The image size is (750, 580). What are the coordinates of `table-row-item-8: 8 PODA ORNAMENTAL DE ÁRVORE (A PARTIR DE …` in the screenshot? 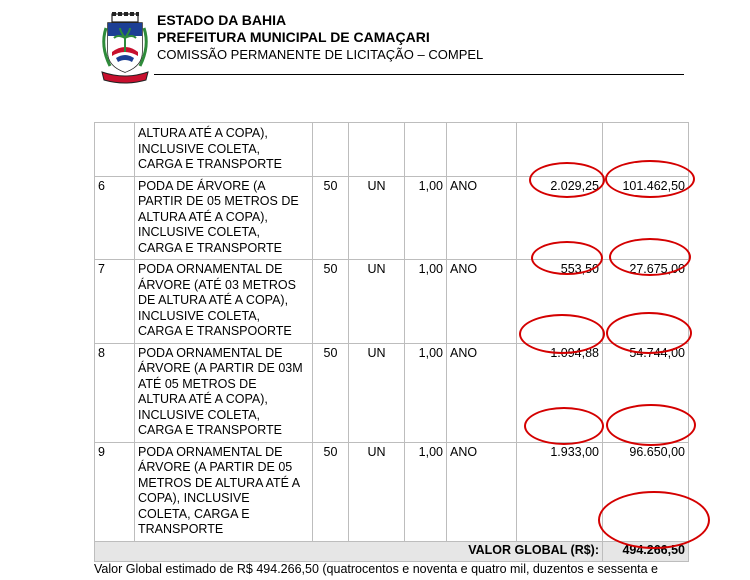 It's located at (391, 392).